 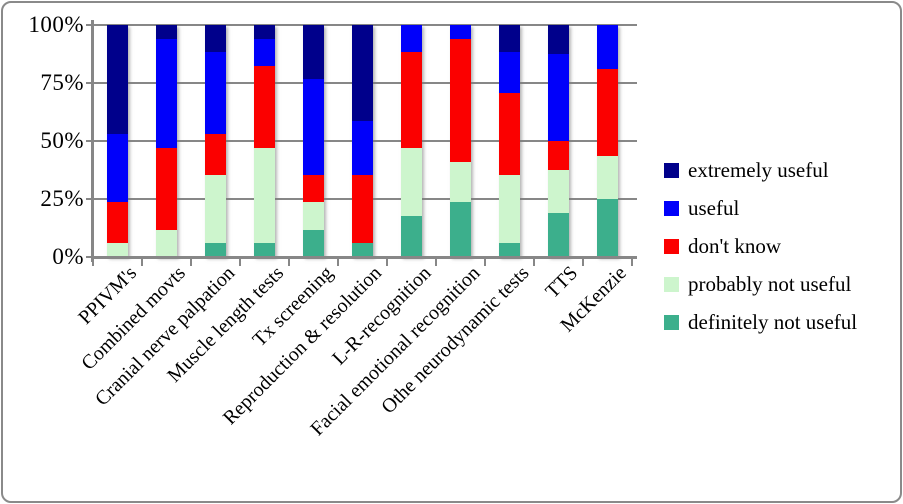 I want to click on legend-label-extremely-useful: extremely useful, so click(x=758, y=170).